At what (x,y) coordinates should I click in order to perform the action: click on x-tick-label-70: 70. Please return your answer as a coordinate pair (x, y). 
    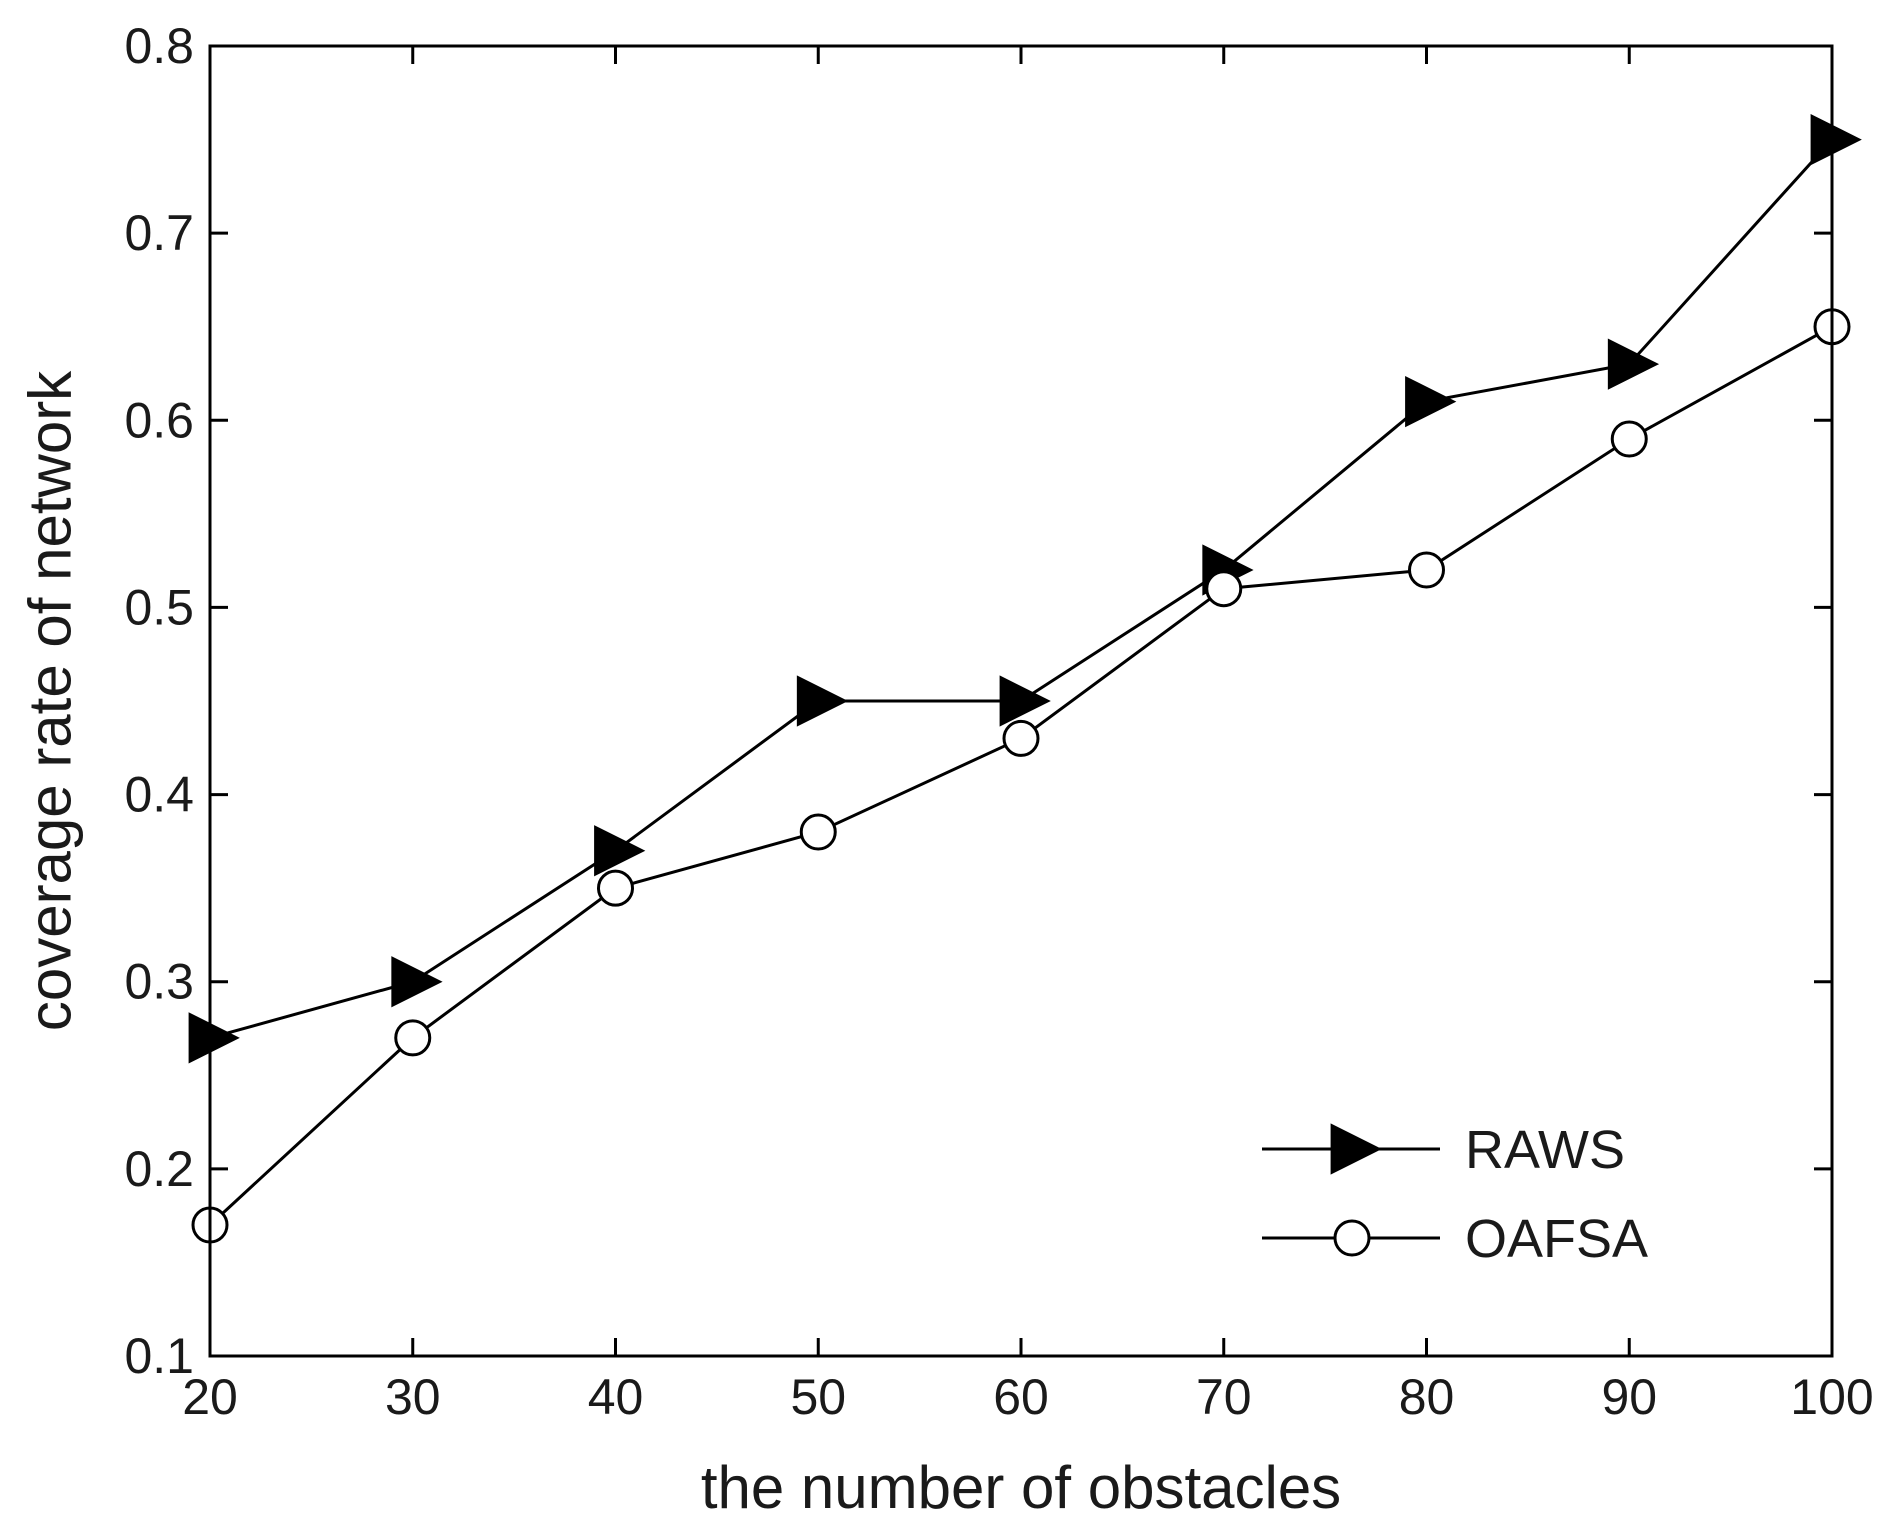
    Looking at the image, I should click on (1224, 1397).